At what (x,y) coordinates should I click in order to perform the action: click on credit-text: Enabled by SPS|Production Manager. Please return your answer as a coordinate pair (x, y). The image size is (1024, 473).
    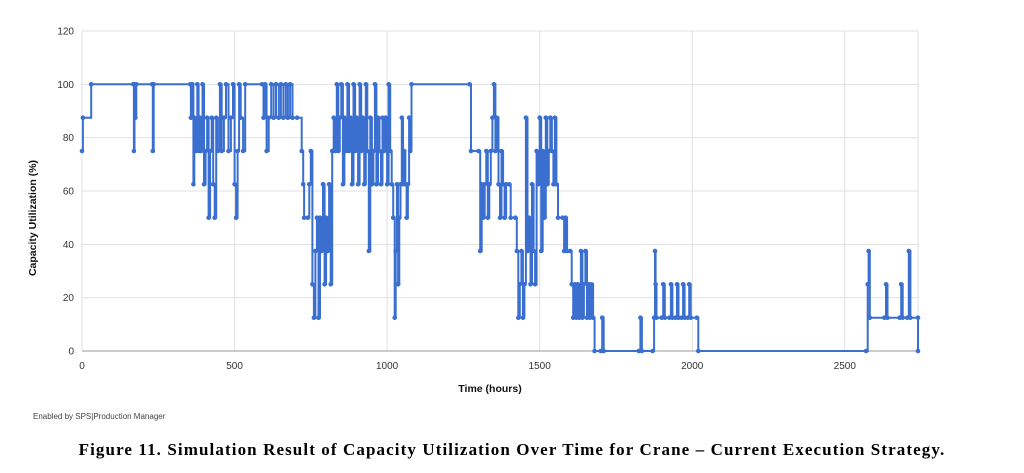
    Looking at the image, I should click on (99, 416).